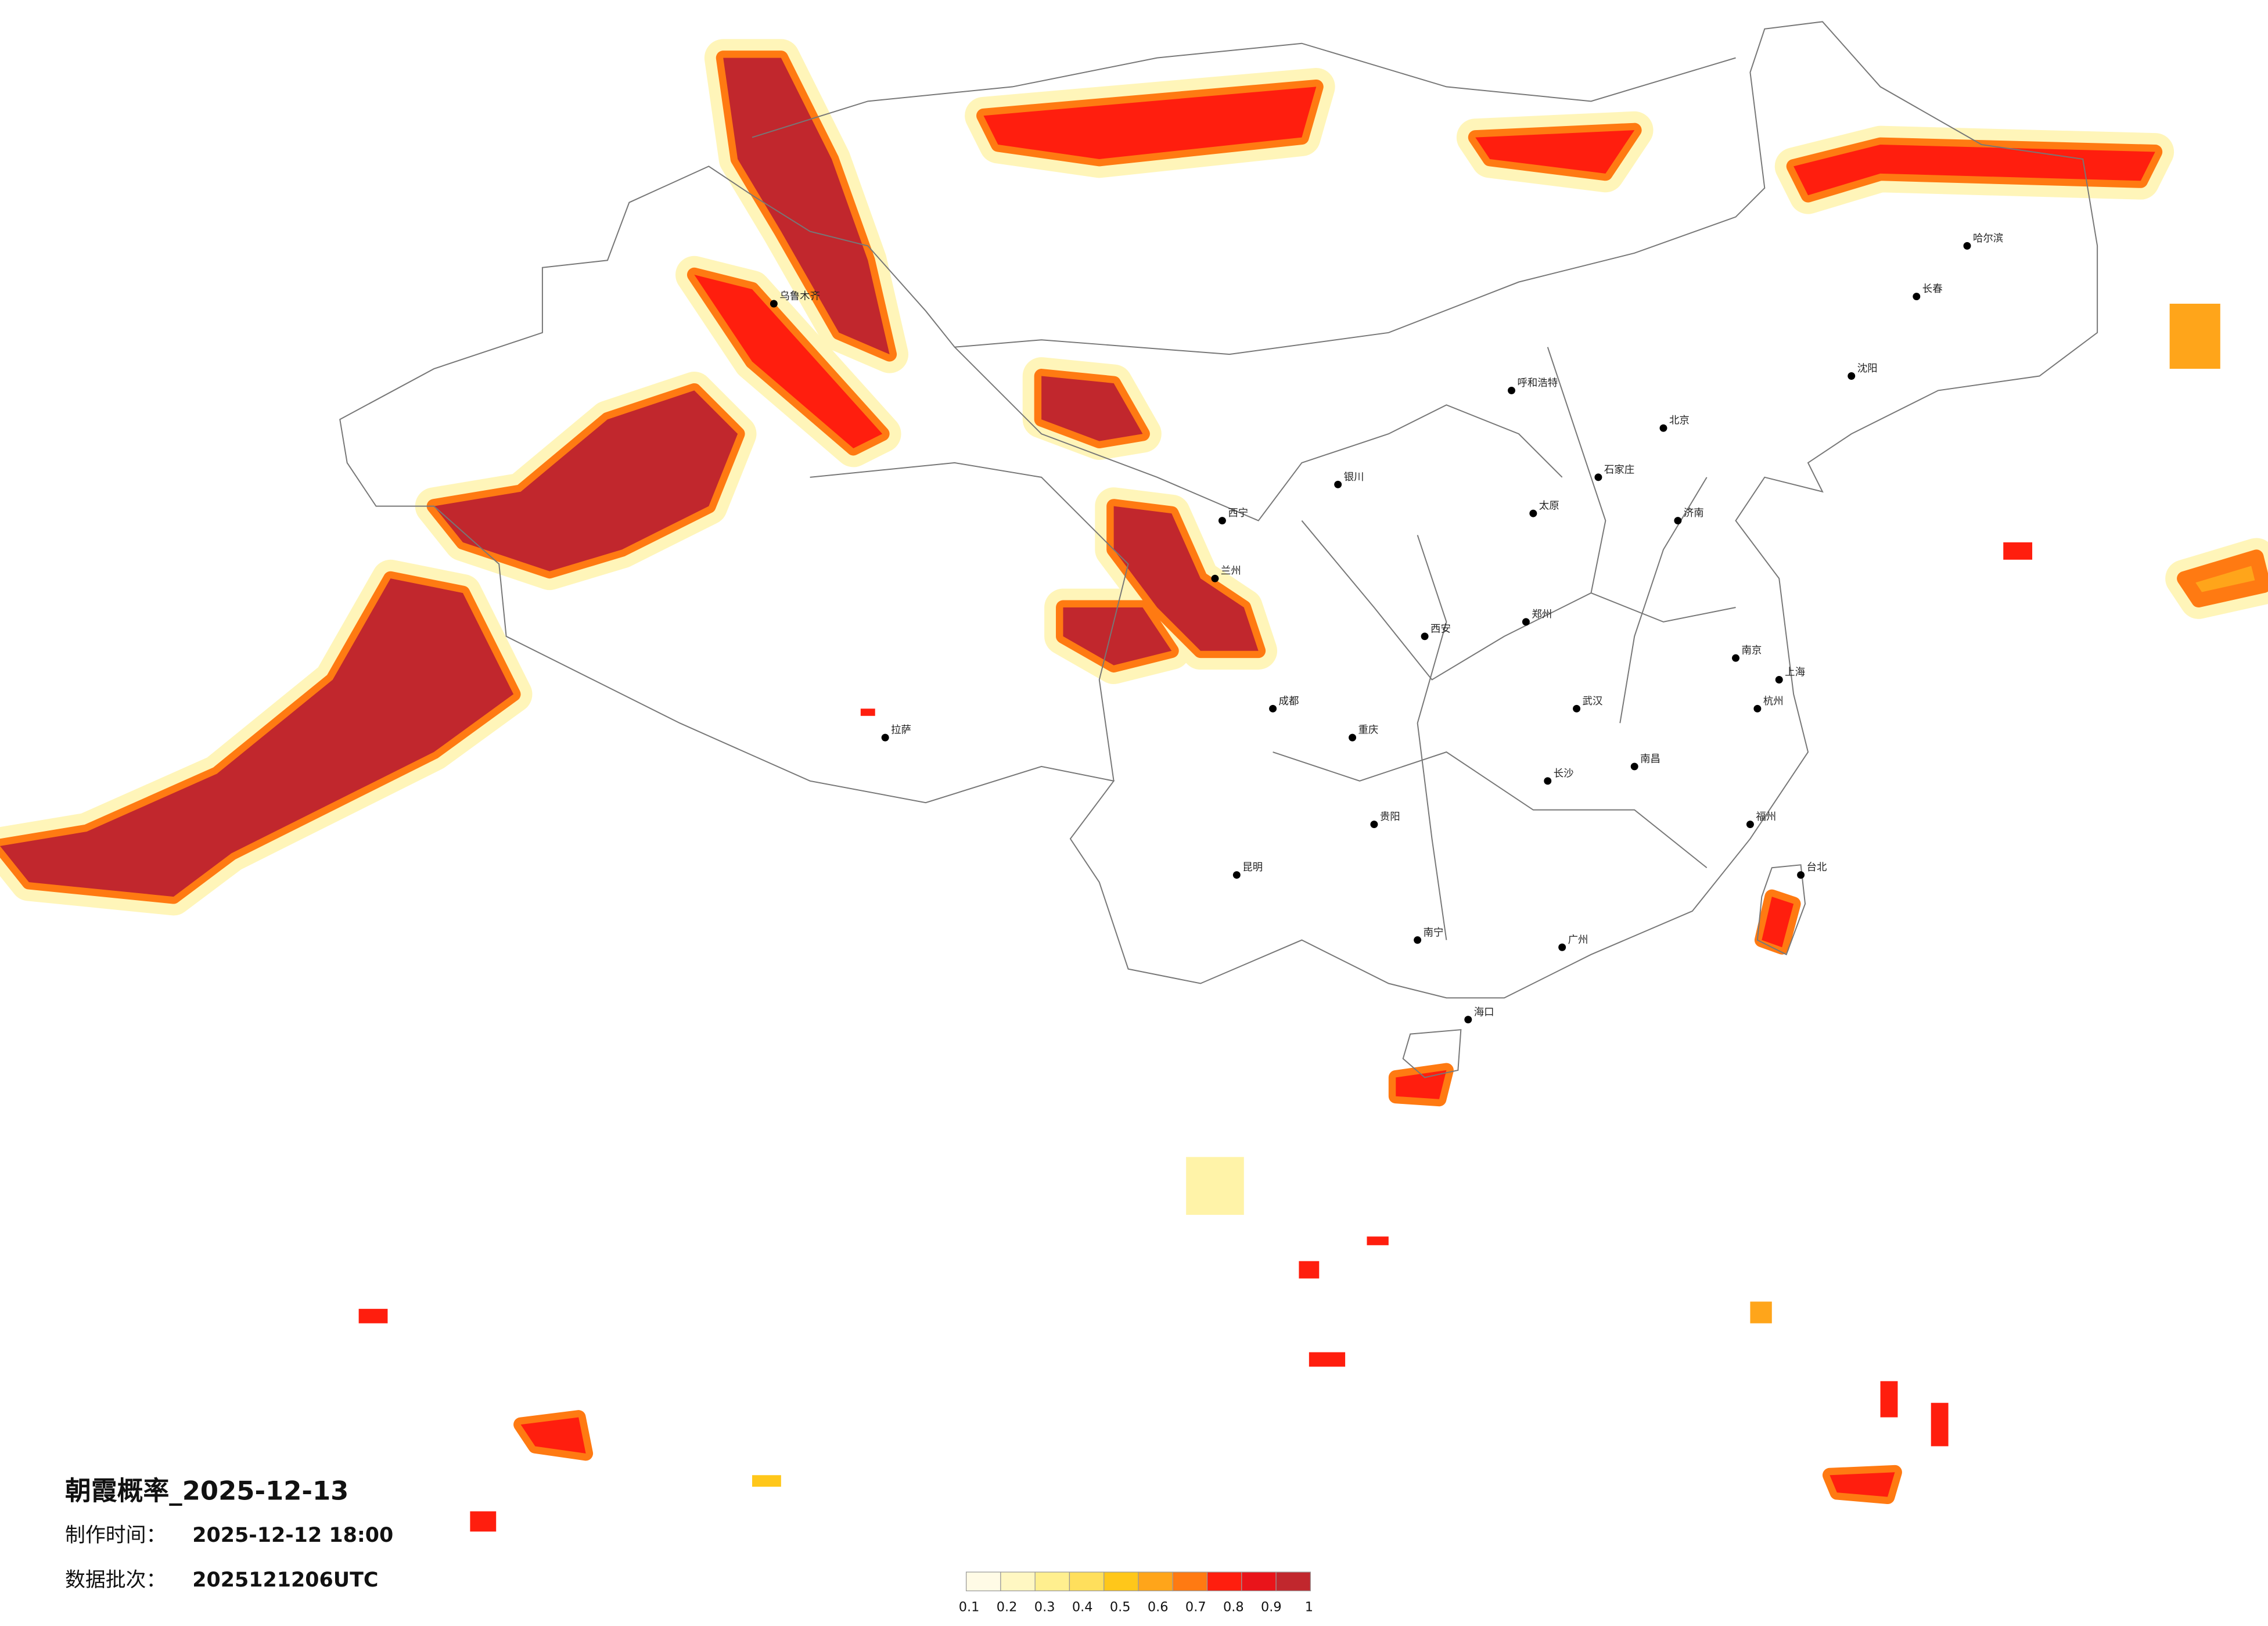 The height and width of the screenshot is (1626, 2268). I want to click on city-label: 贵阳, so click(1390, 817).